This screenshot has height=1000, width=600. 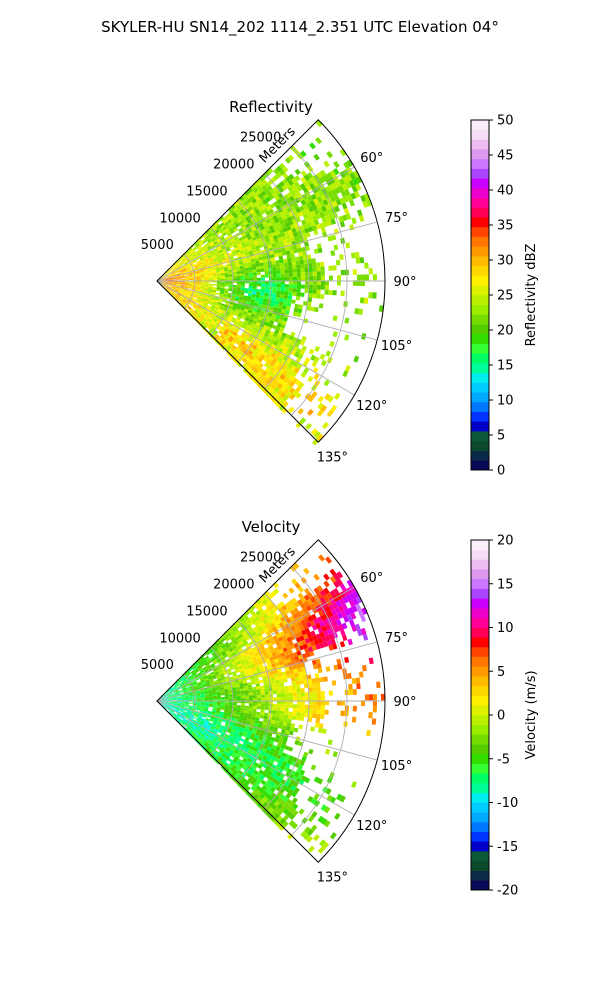 I want to click on colorbar-tick-label: 10, so click(x=505, y=401).